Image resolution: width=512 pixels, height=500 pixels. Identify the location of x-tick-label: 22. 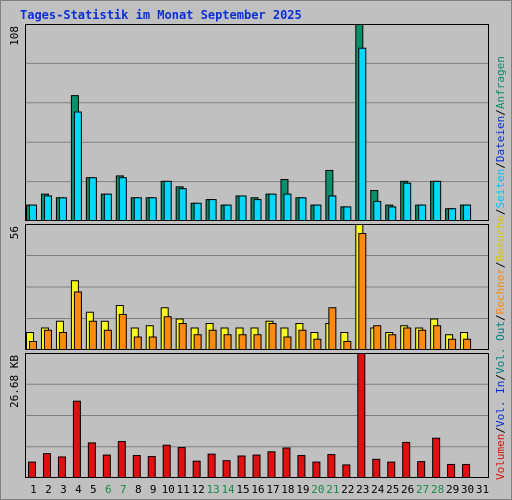
(347, 489).